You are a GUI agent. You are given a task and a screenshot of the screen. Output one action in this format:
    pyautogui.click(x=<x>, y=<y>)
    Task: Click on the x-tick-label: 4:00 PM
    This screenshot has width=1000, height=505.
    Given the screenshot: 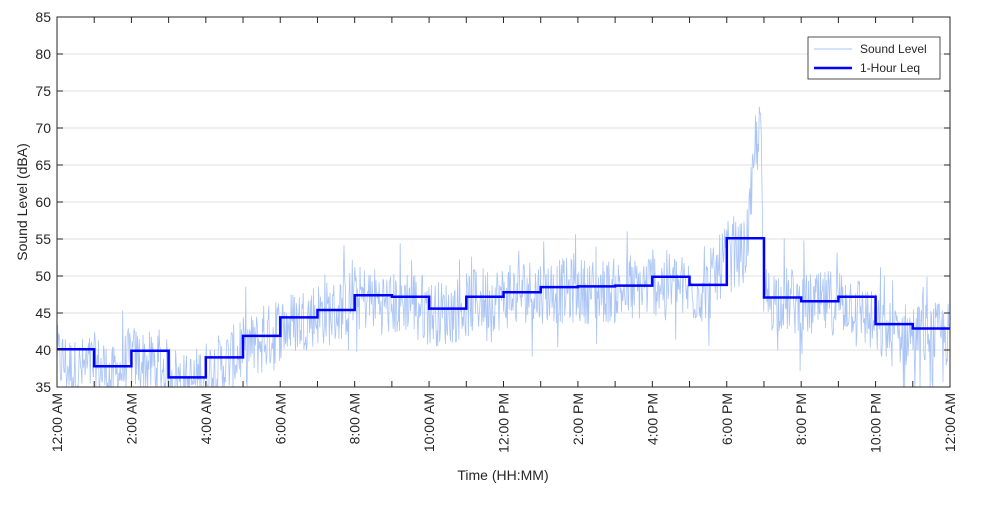 What is the action you would take?
    pyautogui.click(x=652, y=419)
    